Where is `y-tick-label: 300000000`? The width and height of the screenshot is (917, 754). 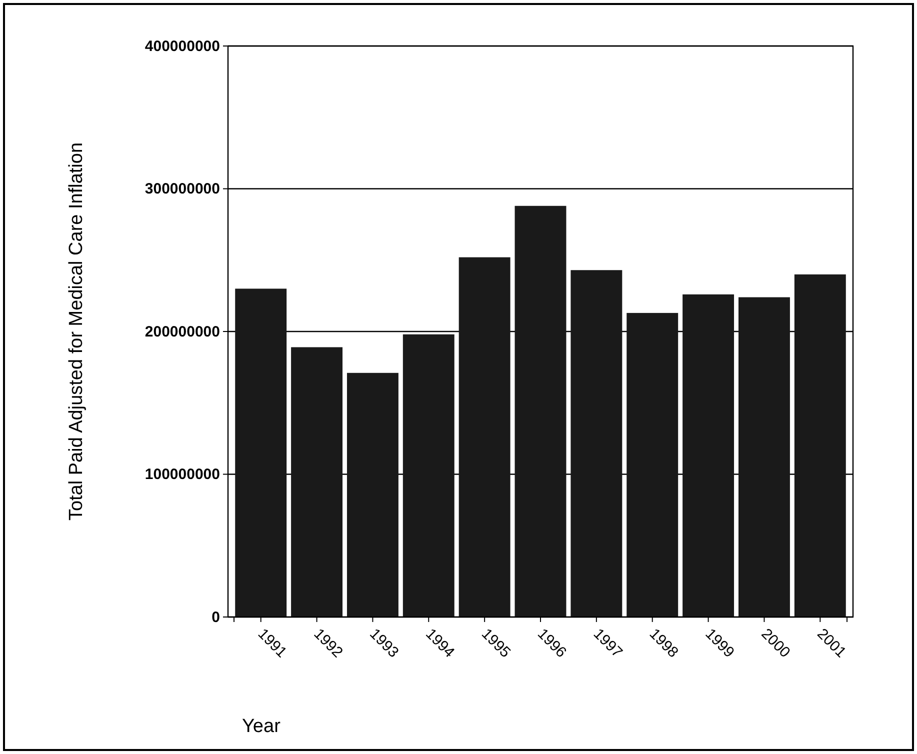
y-tick-label: 300000000 is located at coordinates (182, 189).